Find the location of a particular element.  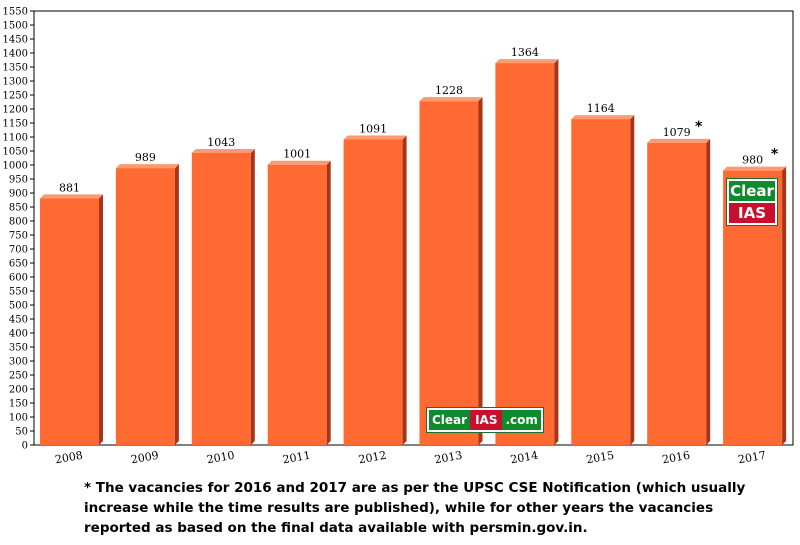

y-tick-label: 850 is located at coordinates (18, 208).